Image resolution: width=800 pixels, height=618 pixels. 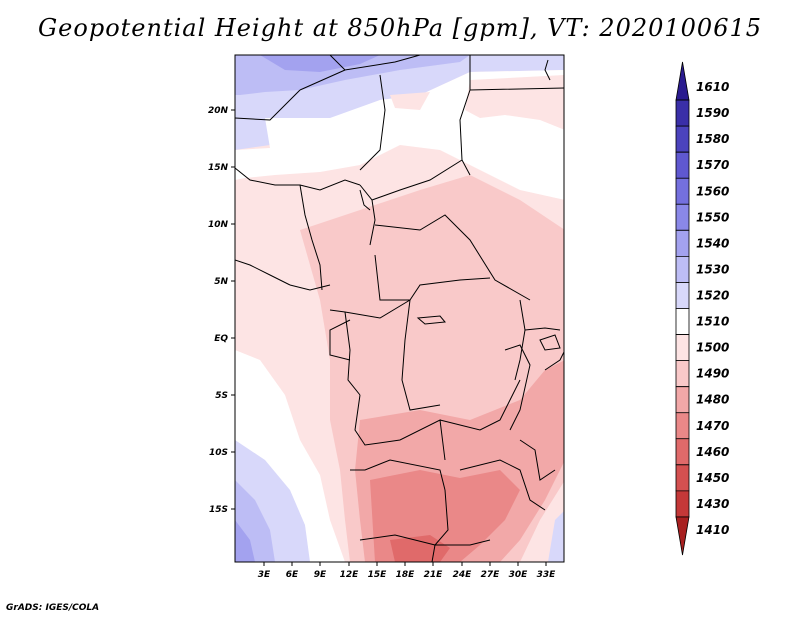 I want to click on colorbar-label: 1460, so click(x=712, y=452).